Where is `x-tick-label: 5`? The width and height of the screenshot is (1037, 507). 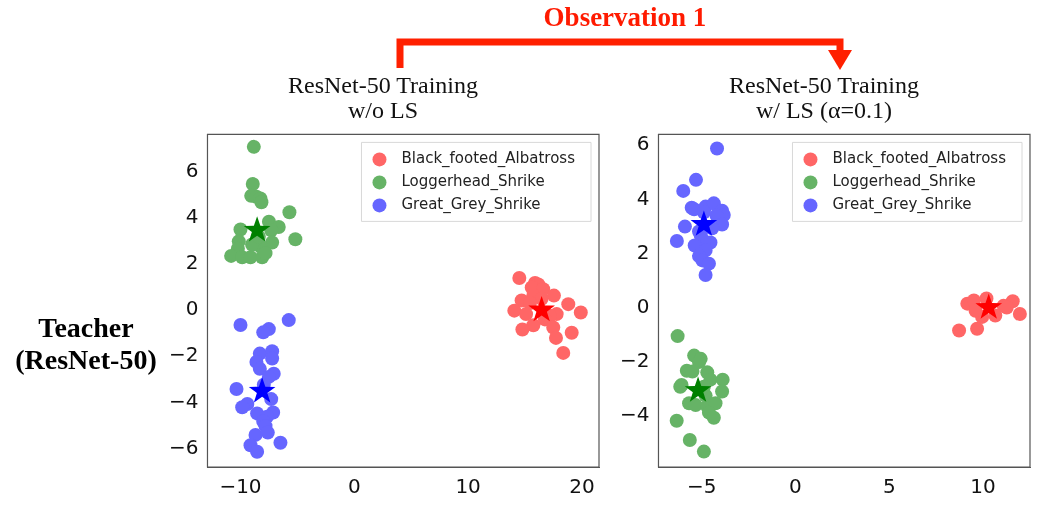
x-tick-label: 5 is located at coordinates (889, 486).